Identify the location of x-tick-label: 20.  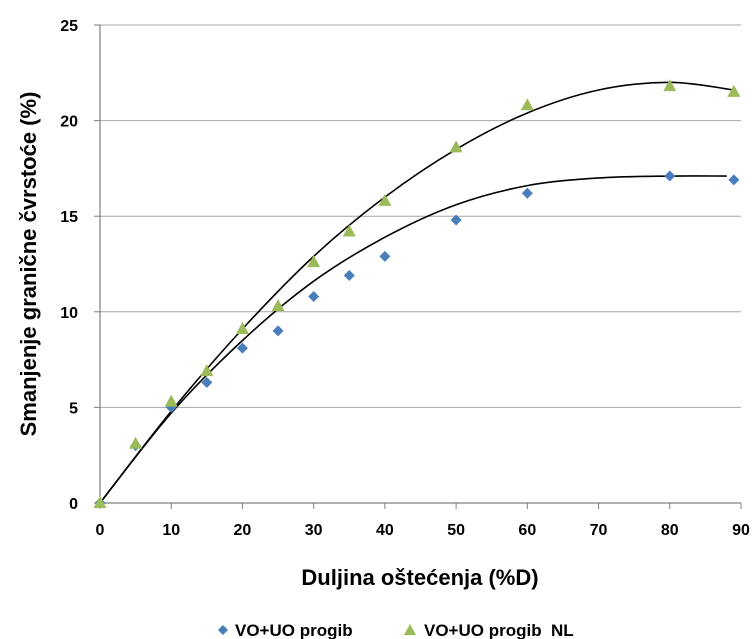
(243, 530).